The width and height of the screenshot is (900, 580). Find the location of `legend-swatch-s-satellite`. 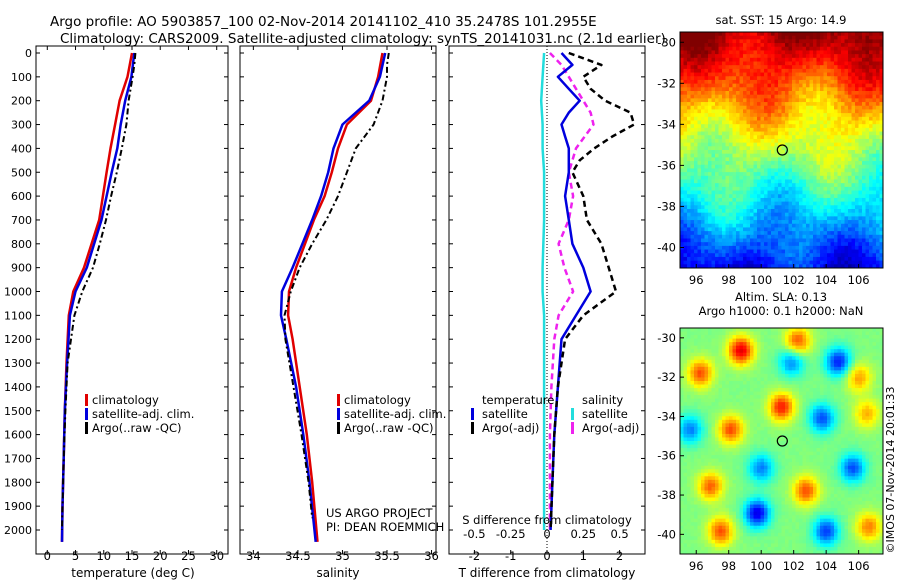

legend-swatch-s-satellite is located at coordinates (572, 414).